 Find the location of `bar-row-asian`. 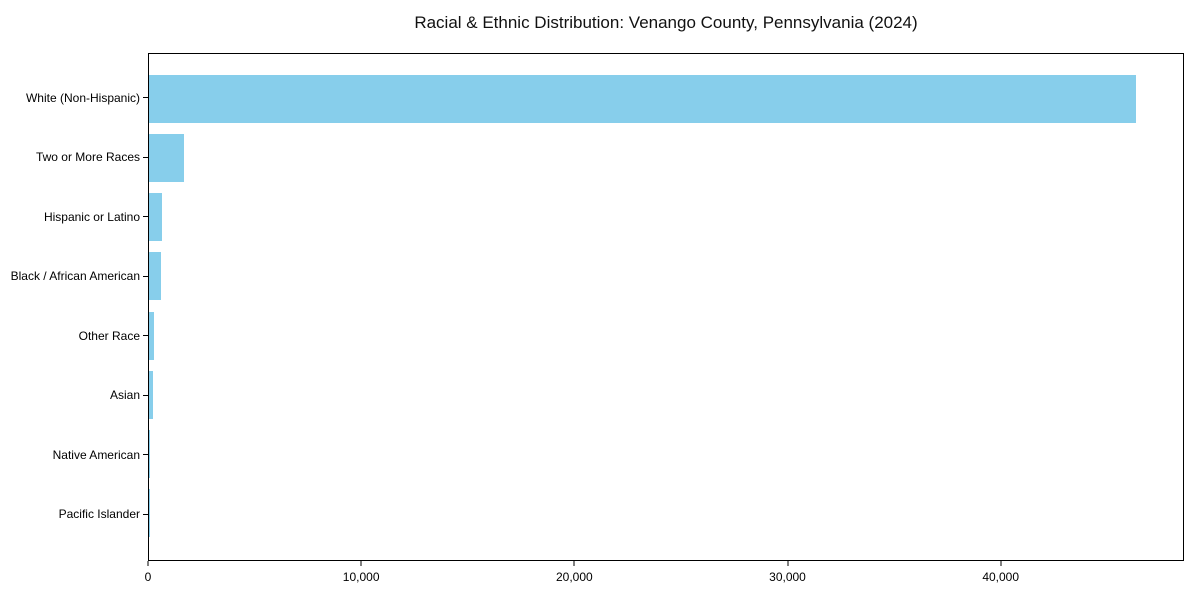

bar-row-asian is located at coordinates (666, 394).